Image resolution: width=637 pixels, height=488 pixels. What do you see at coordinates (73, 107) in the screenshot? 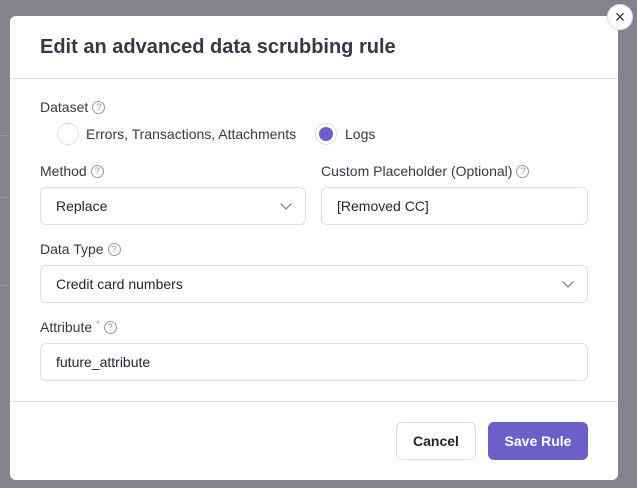
I see `dataset-label: Dataset?` at bounding box center [73, 107].